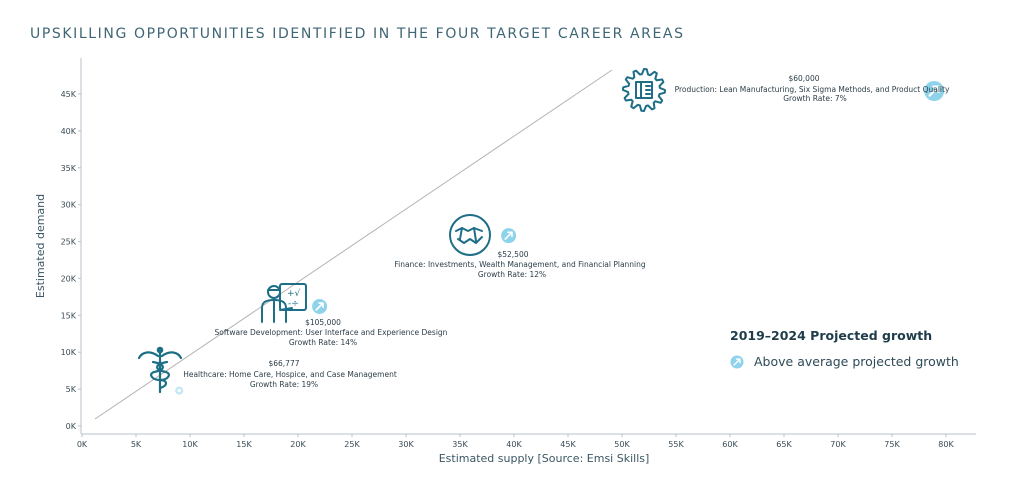 This screenshot has width=1024, height=494. What do you see at coordinates (69, 131) in the screenshot?
I see `y-tick-label: 40K` at bounding box center [69, 131].